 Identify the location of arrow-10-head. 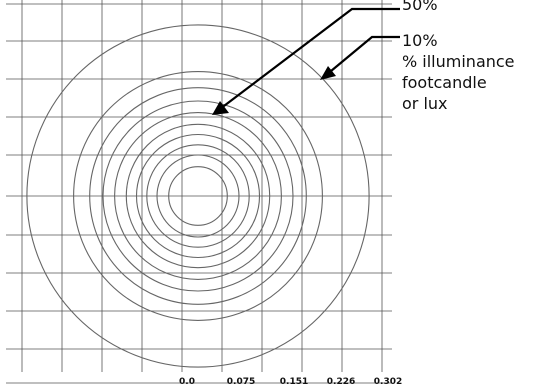
(328, 73).